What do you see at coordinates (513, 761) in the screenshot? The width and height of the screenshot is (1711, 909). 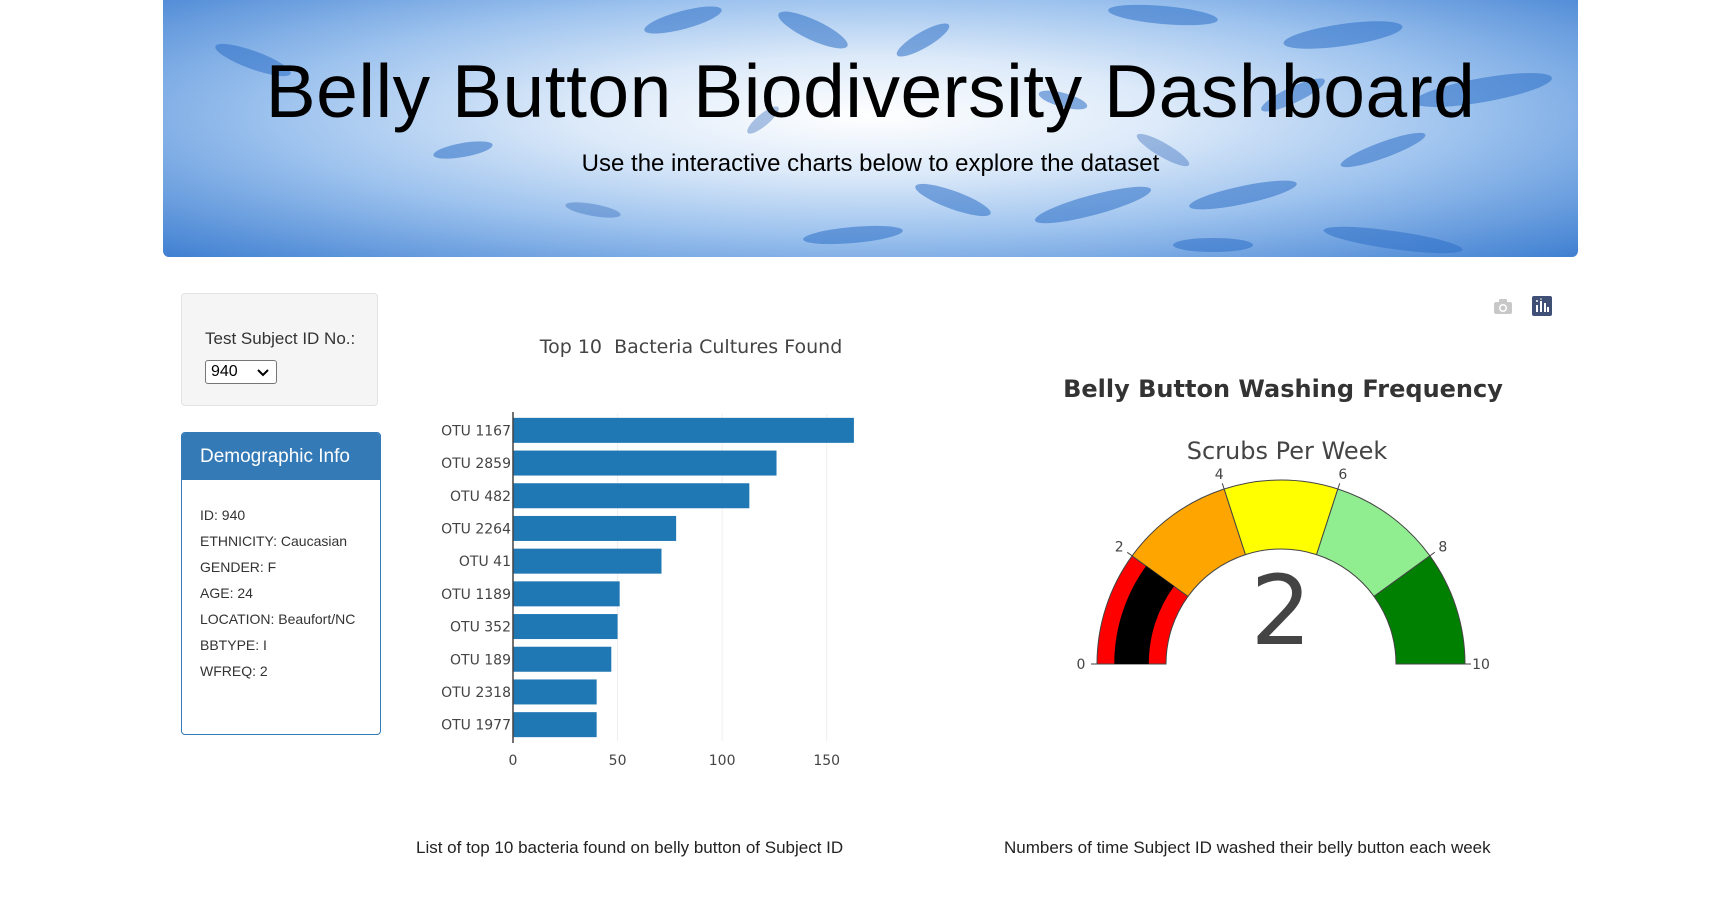 I see `bar-x-tick-label: 0` at bounding box center [513, 761].